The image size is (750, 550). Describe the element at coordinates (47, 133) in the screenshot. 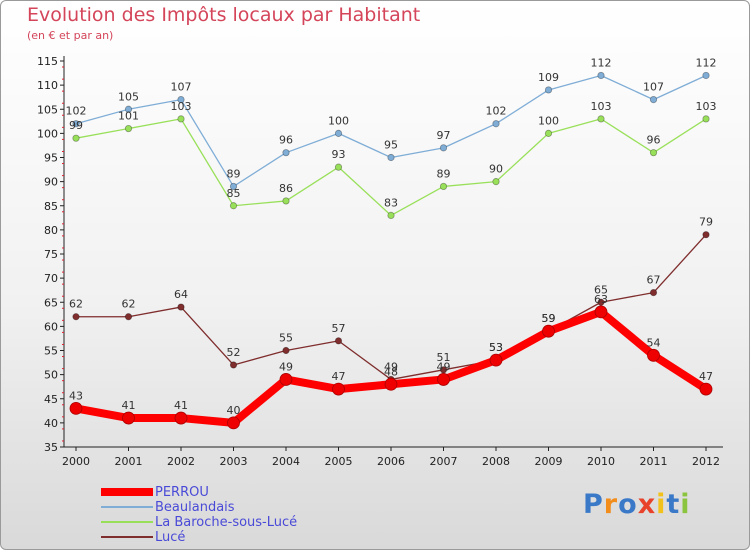

I see `y-tick-label: 100` at that location.